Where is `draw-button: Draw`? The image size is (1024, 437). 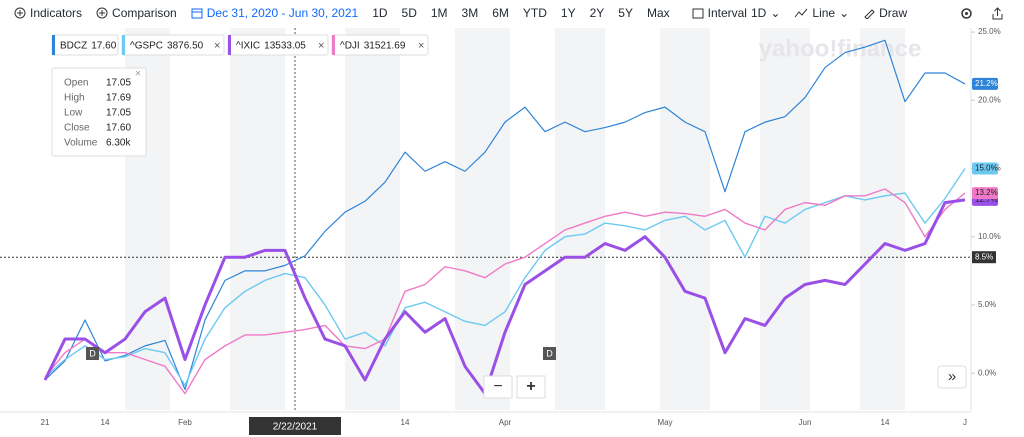 draw-button: Draw is located at coordinates (885, 13).